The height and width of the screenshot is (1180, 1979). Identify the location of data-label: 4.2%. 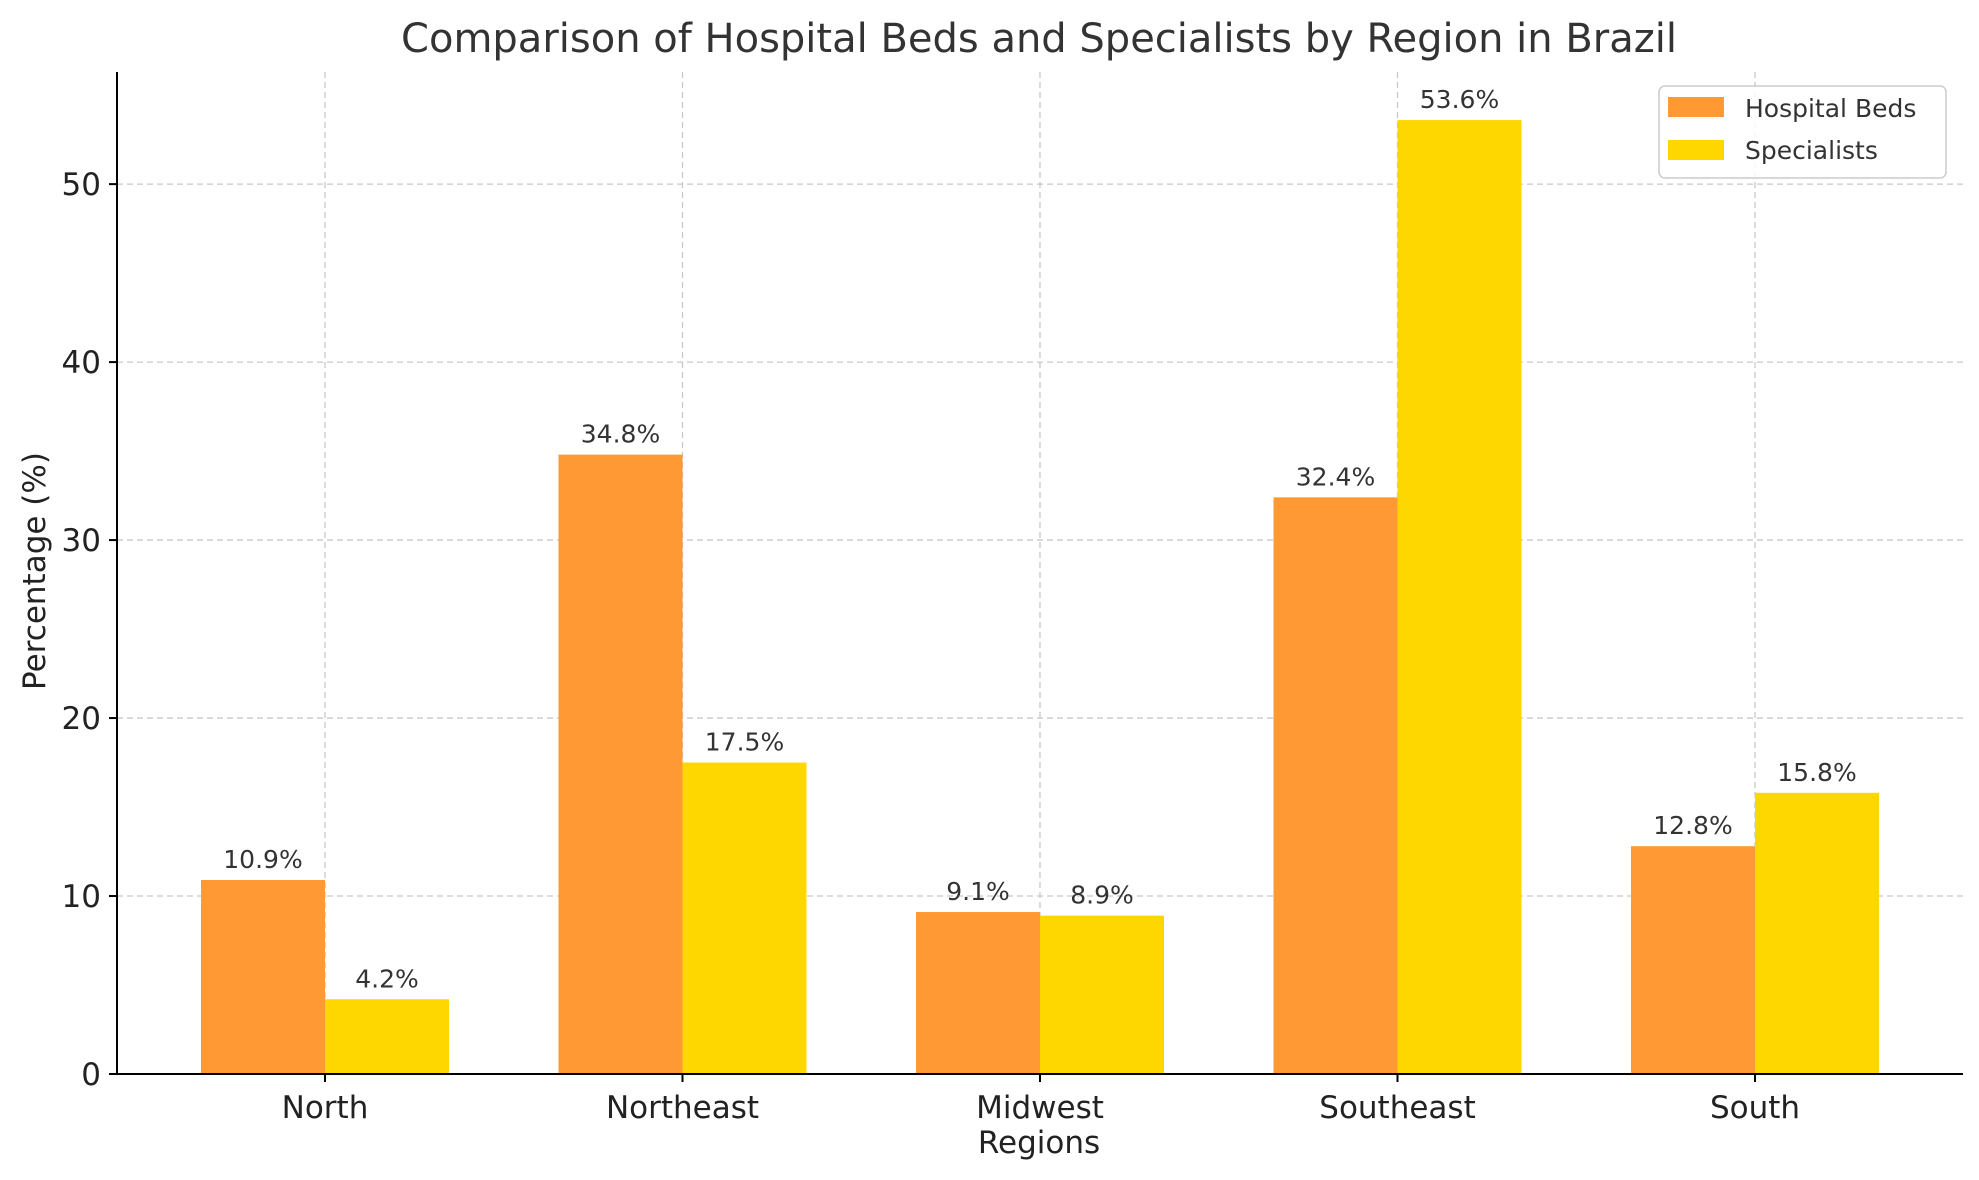
(387, 978).